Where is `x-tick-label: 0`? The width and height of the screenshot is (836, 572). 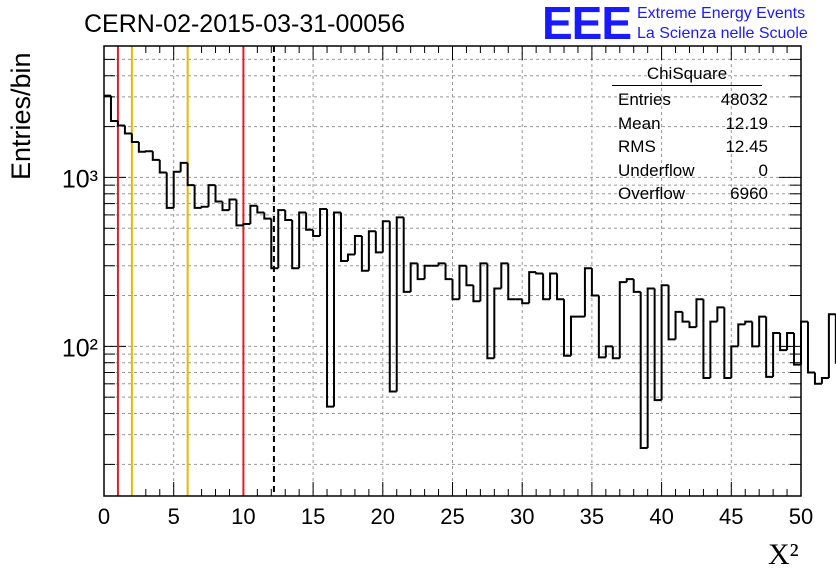
x-tick-label: 0 is located at coordinates (104, 516).